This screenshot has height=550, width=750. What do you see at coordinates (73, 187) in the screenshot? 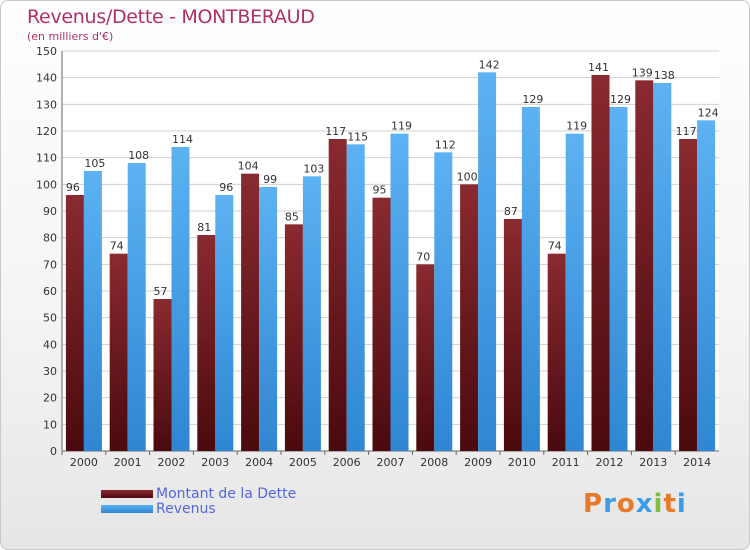
I see `data-label-debt: 96` at bounding box center [73, 187].